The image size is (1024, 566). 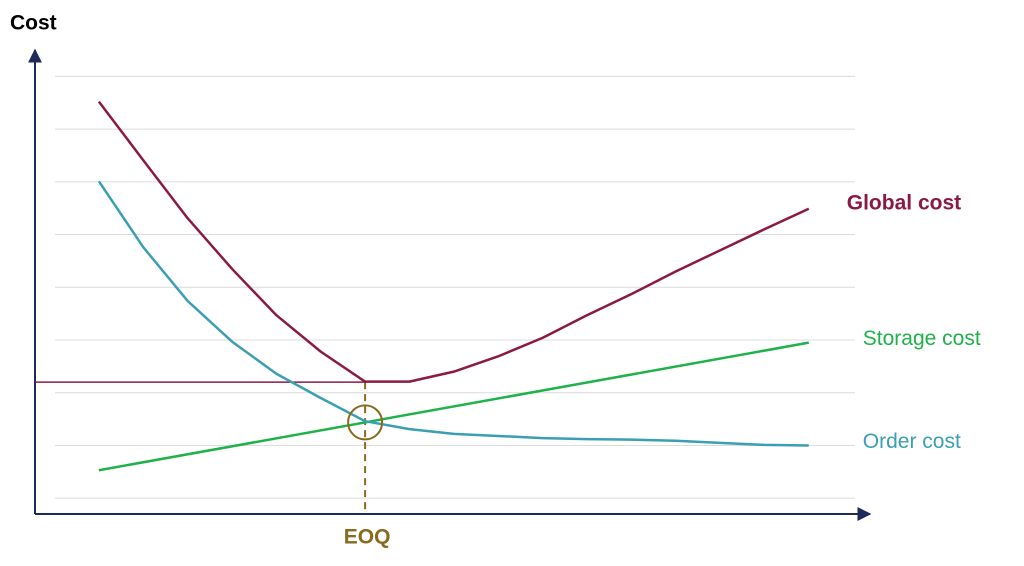 What do you see at coordinates (33, 23) in the screenshot?
I see `y-axis-label: Cost` at bounding box center [33, 23].